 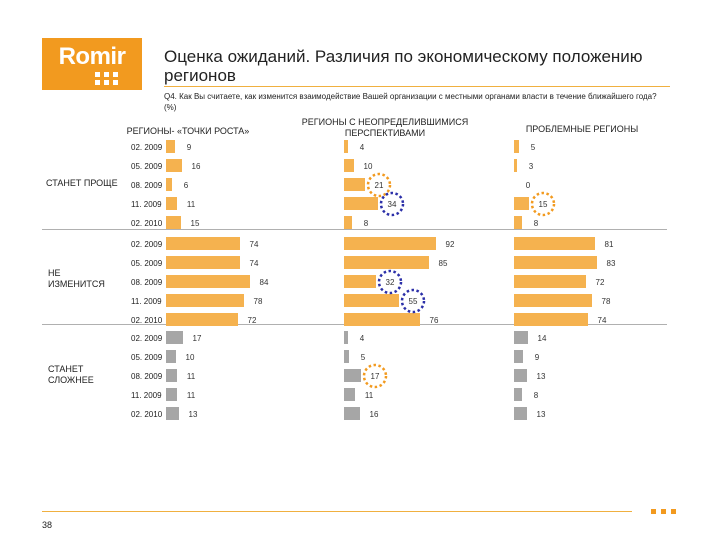 I want to click on data-label: 32, so click(x=390, y=282).